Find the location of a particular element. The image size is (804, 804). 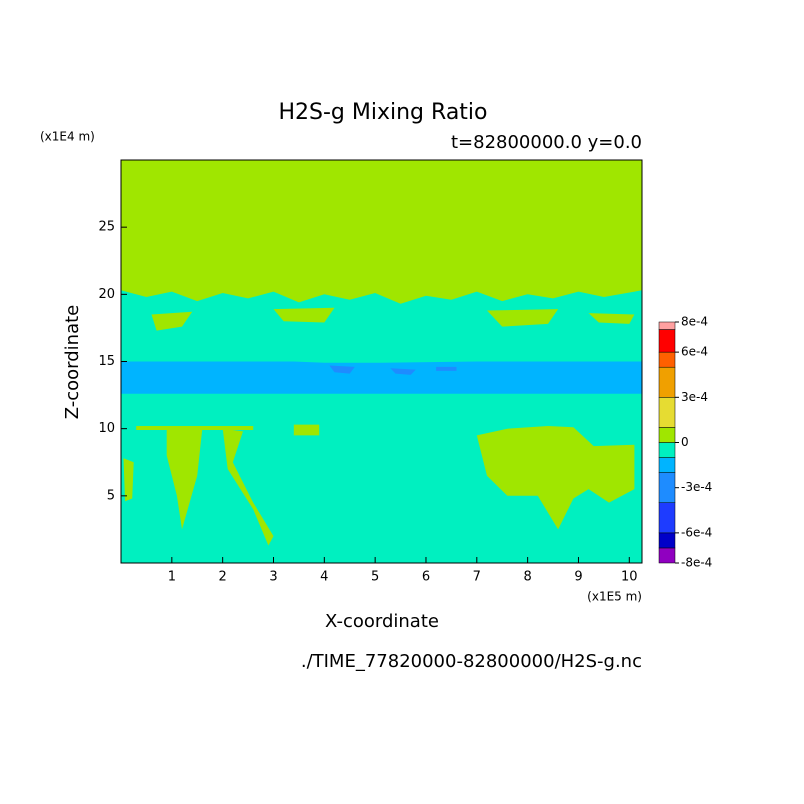

x-tick-label: 2 is located at coordinates (223, 577).